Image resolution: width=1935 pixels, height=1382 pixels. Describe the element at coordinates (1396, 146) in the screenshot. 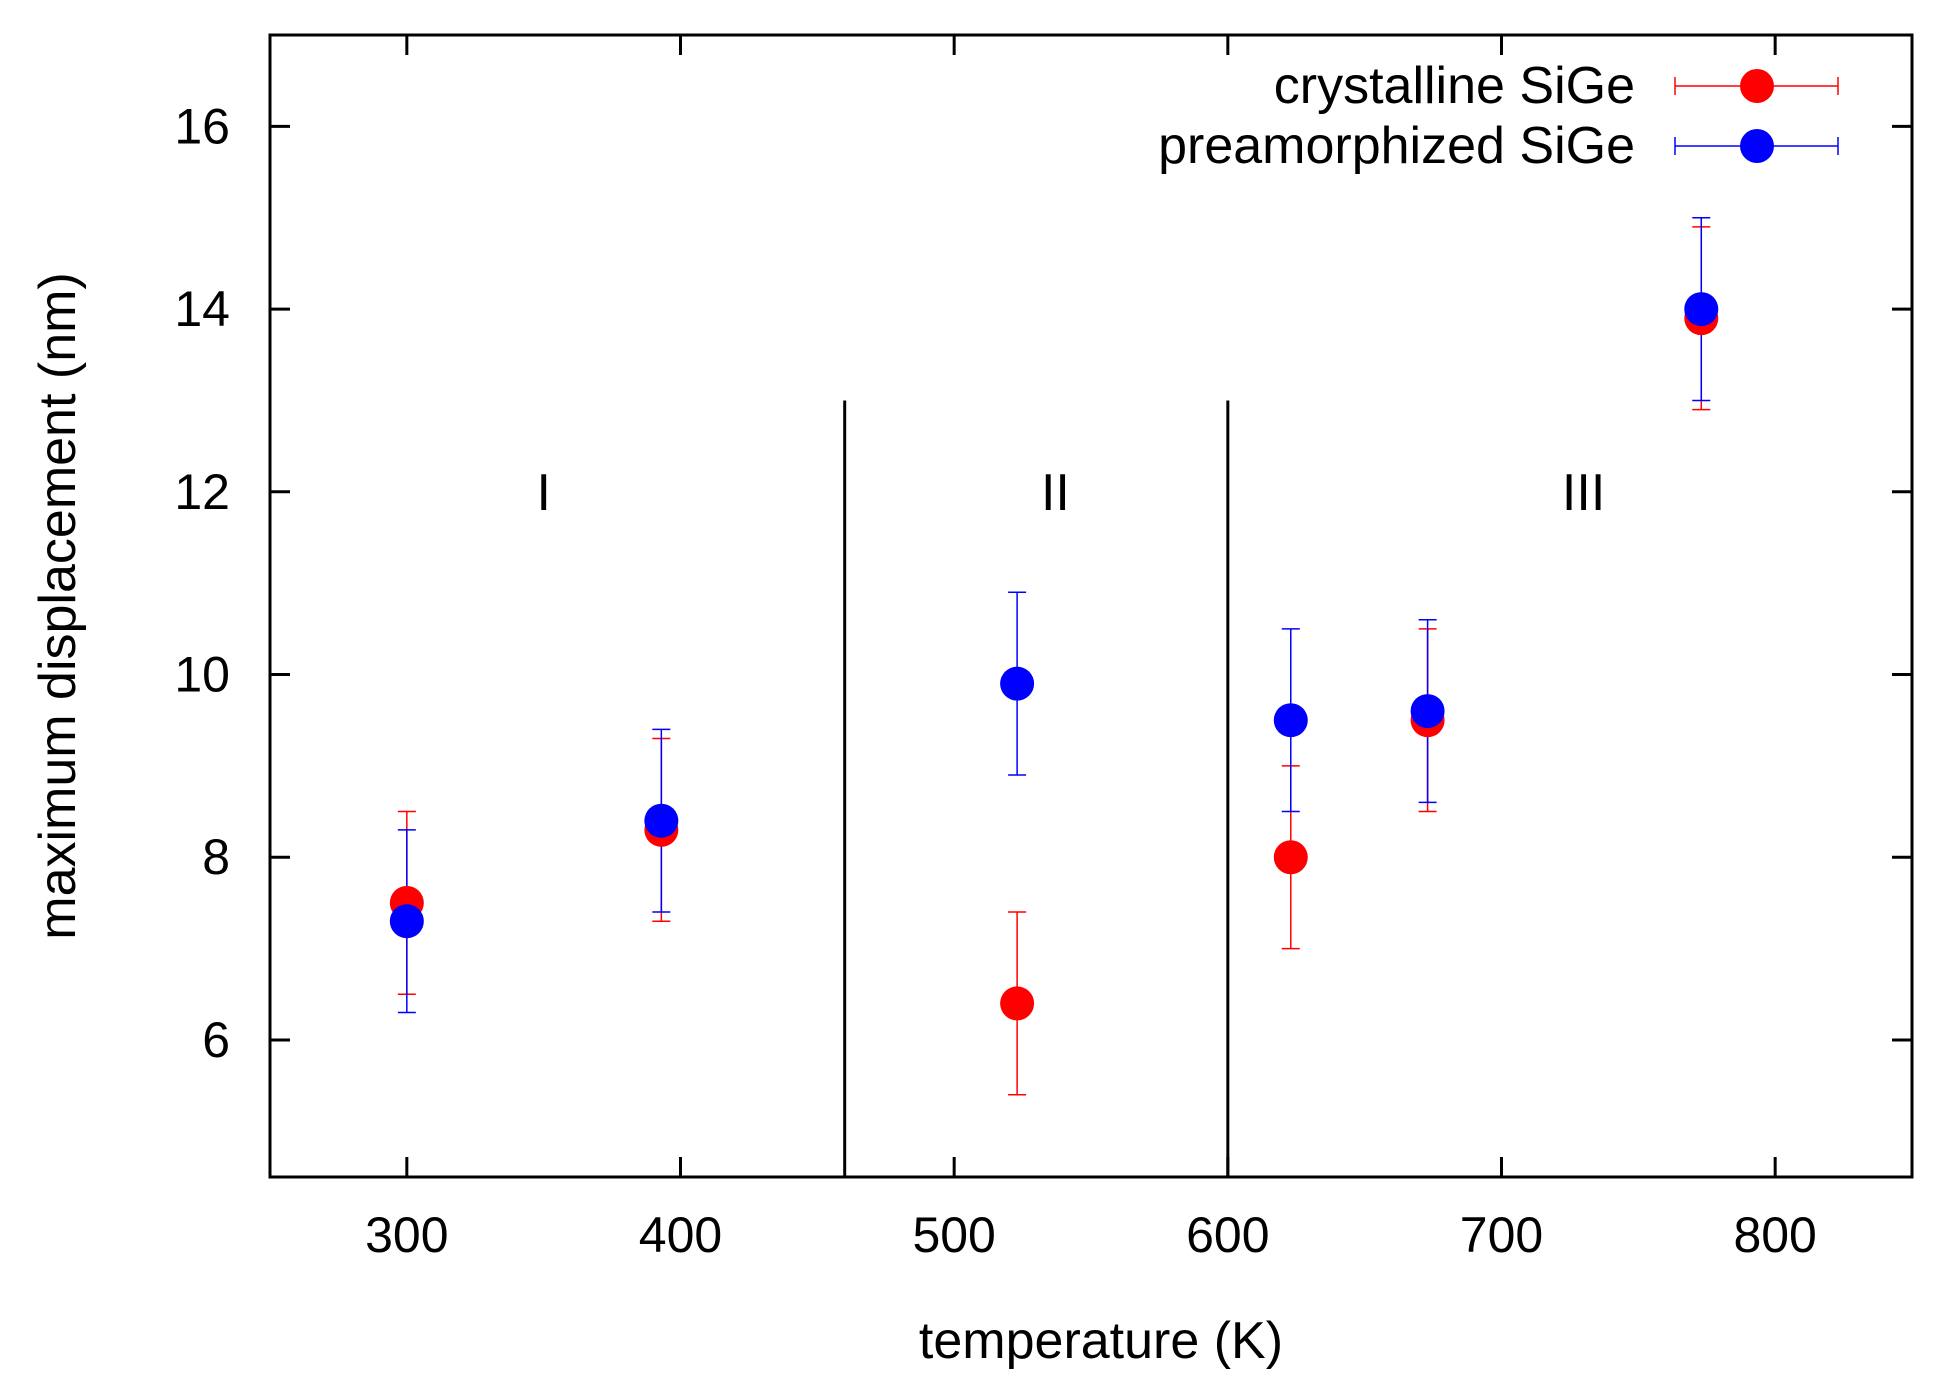

I see `legend-label: preamorphized SiGe` at that location.